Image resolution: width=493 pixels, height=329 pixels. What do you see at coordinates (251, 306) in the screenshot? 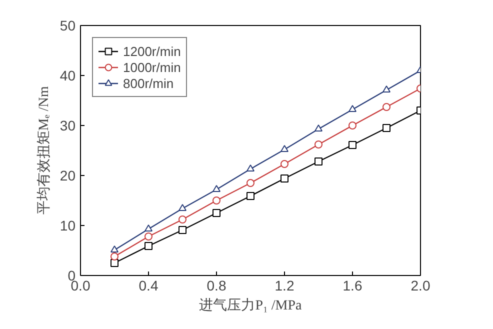
I see `x-axis-title: 进气压力P₁ /MPa` at bounding box center [251, 306].